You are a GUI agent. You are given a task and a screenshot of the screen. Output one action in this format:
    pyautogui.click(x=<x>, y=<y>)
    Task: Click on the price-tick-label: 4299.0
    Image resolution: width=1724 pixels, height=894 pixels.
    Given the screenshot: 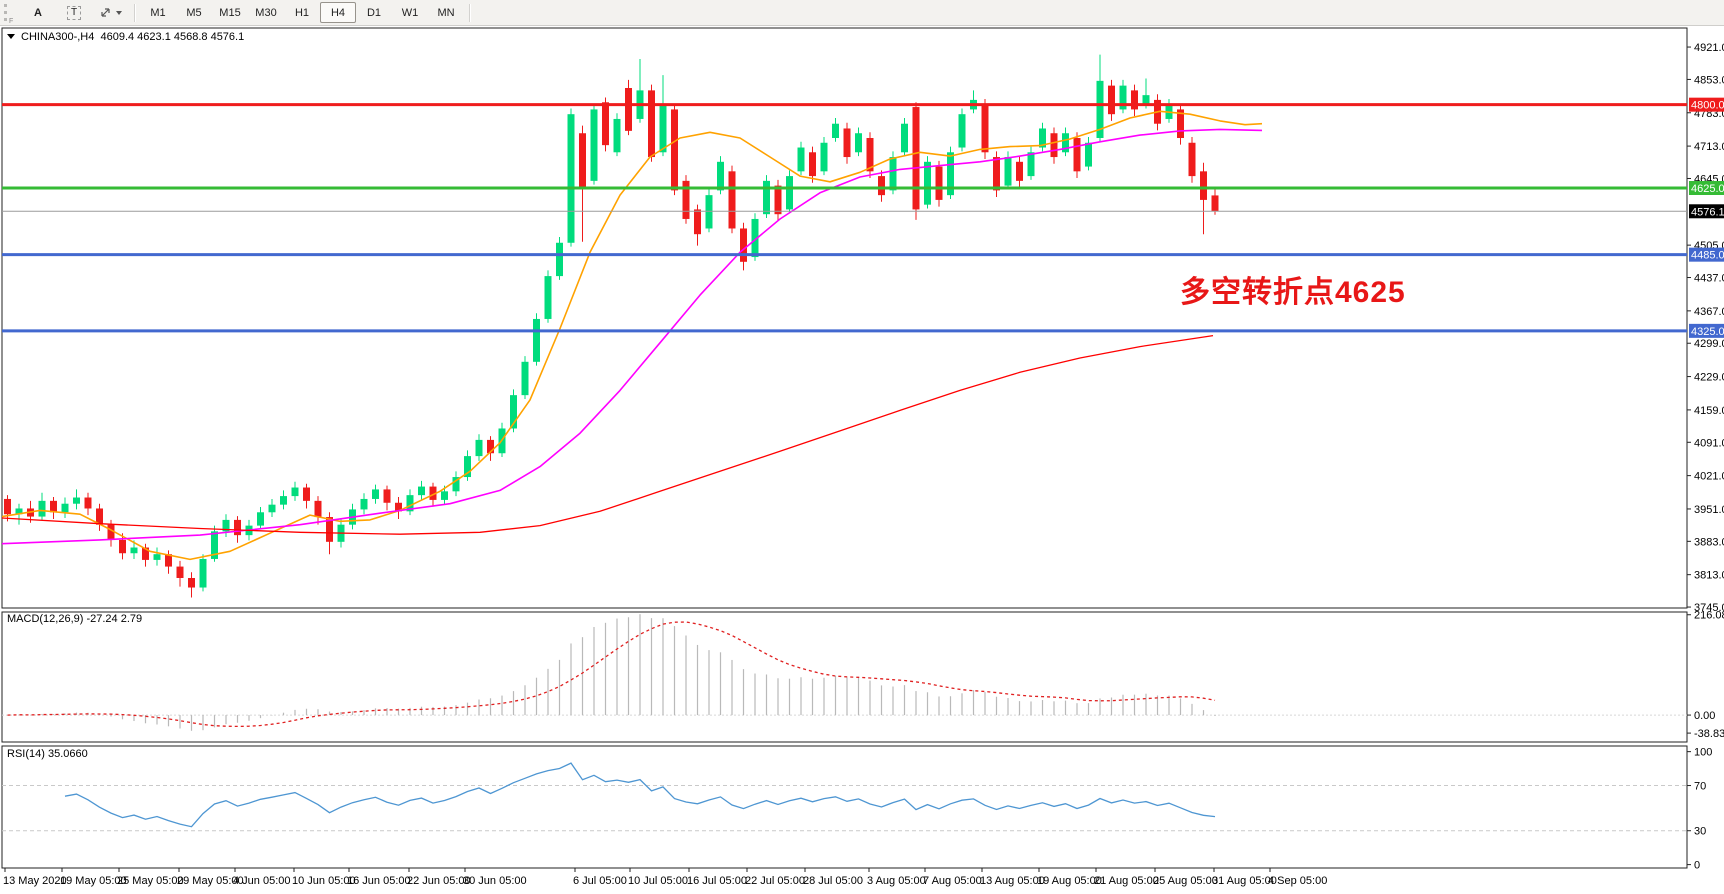 What is the action you would take?
    pyautogui.click(x=1709, y=344)
    